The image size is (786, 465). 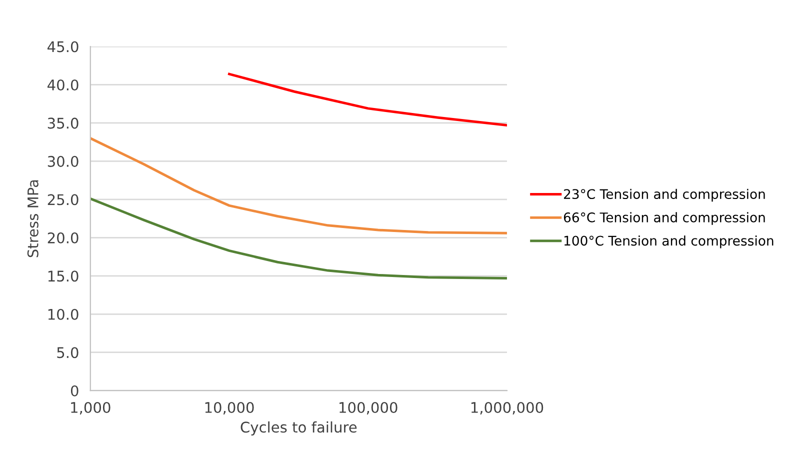 What do you see at coordinates (63, 123) in the screenshot?
I see `y-tick-label: 35.0` at bounding box center [63, 123].